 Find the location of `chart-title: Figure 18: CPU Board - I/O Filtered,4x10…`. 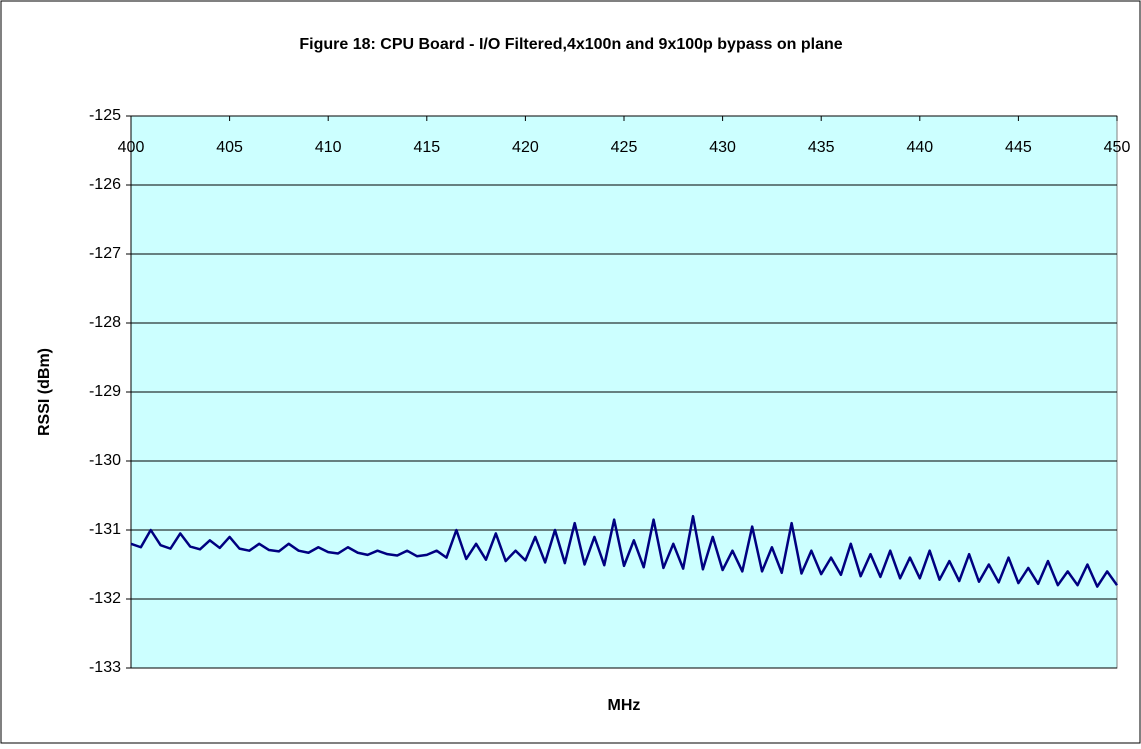

chart-title: Figure 18: CPU Board - I/O Filtered,4x10… is located at coordinates (570, 44).